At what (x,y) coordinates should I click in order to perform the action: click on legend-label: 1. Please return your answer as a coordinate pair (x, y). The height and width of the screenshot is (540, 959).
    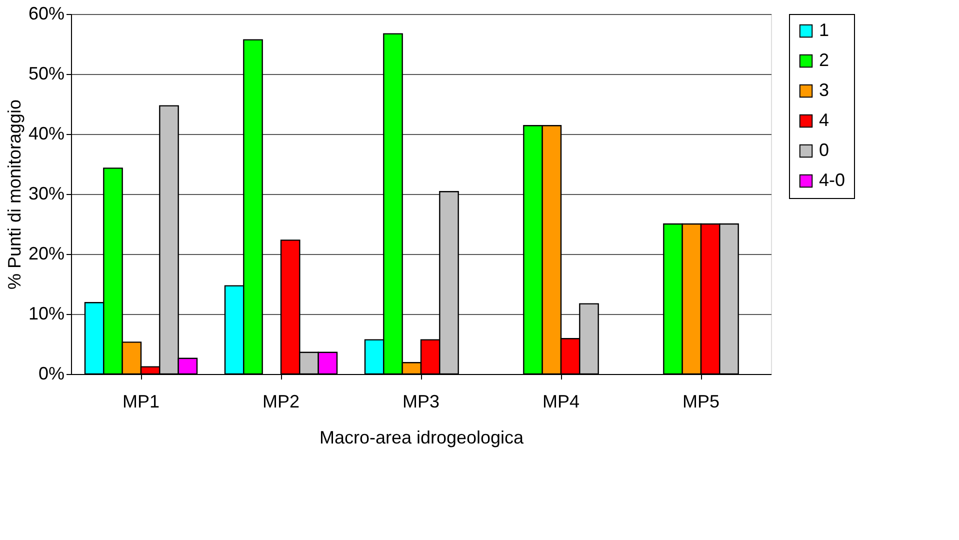
    Looking at the image, I should click on (824, 30).